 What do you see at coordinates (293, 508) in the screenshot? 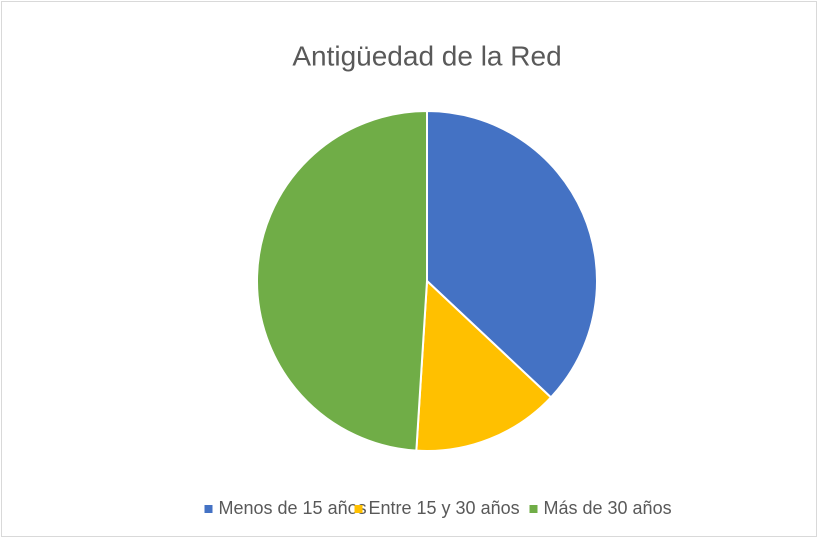
I see `legend-label: Menos de 15 años` at bounding box center [293, 508].